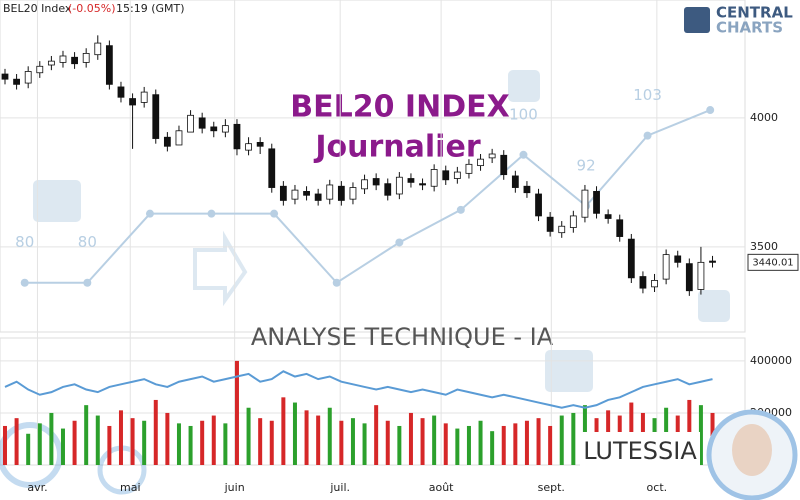 This screenshot has width=800, height=500. I want to click on logo-text: CHARTS, so click(749, 28).